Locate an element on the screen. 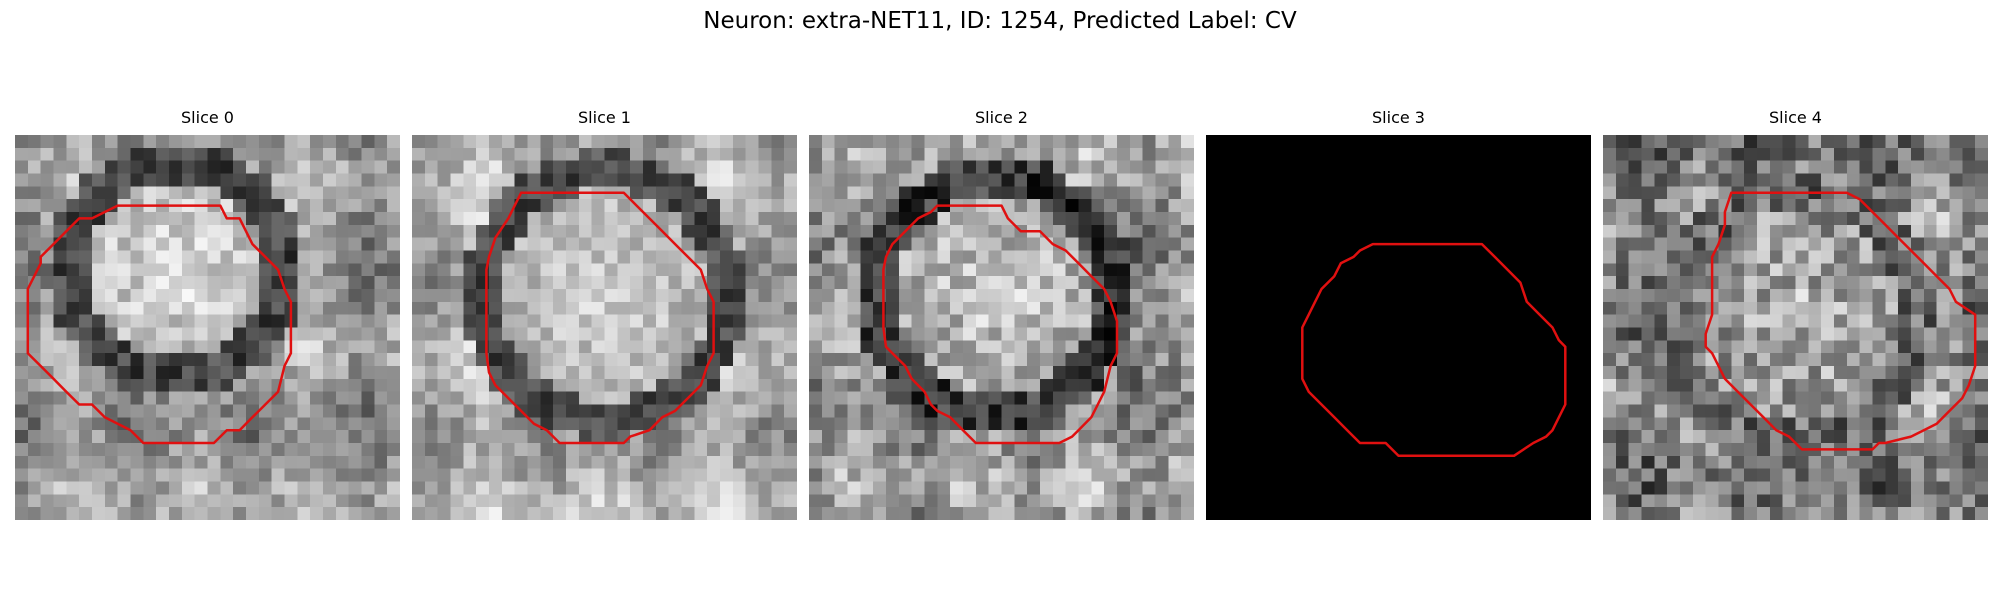 The width and height of the screenshot is (2000, 600). slice-panel-2: Slice 2 is located at coordinates (1001, 314).